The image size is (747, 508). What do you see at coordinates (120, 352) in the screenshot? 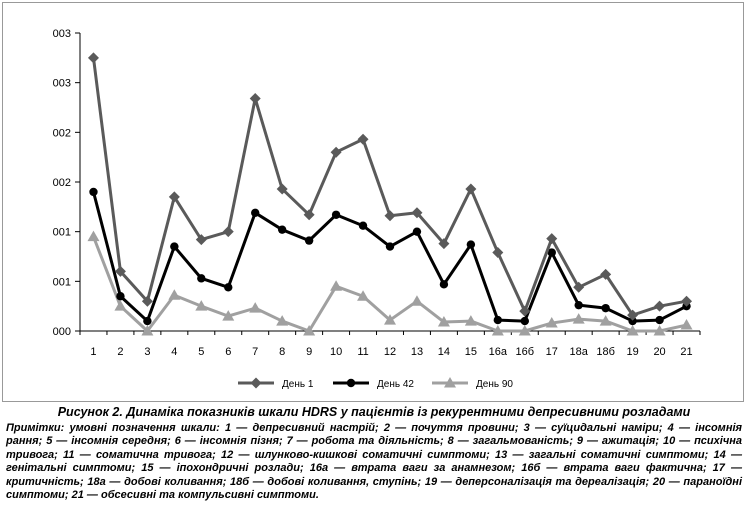
I see `x-tick-label: 2` at bounding box center [120, 352].